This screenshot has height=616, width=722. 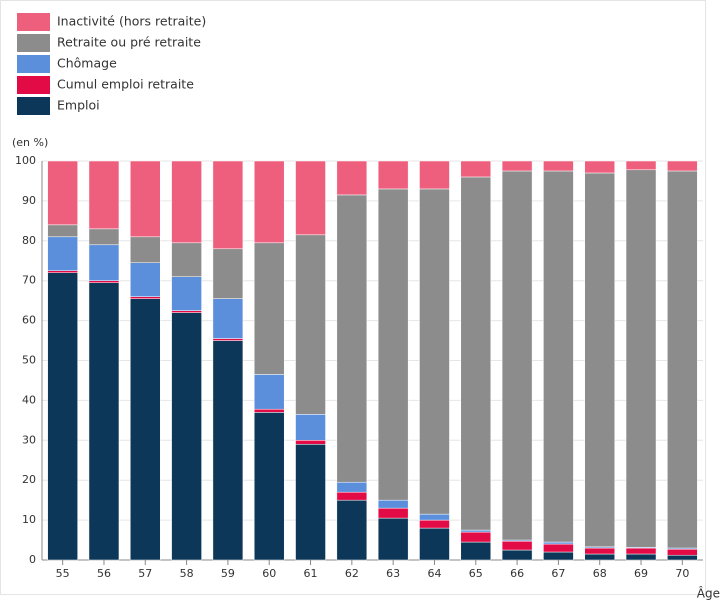 What do you see at coordinates (131, 21) in the screenshot?
I see `legend-label: Inactivité (hors retraite)` at bounding box center [131, 21].